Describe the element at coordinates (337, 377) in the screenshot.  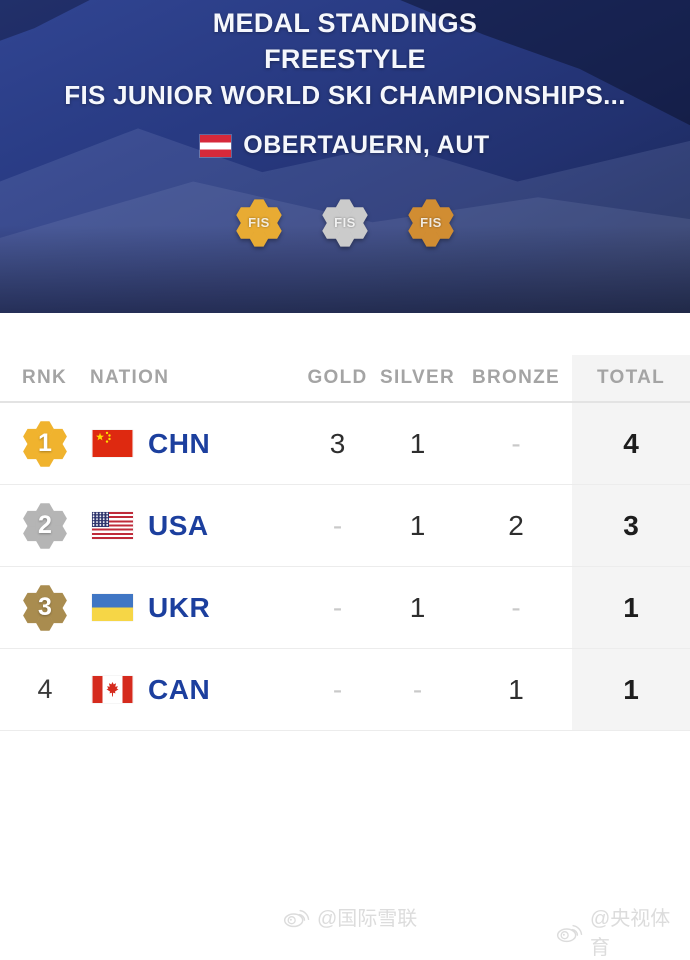
I see `header-gold: GOLD` at that location.